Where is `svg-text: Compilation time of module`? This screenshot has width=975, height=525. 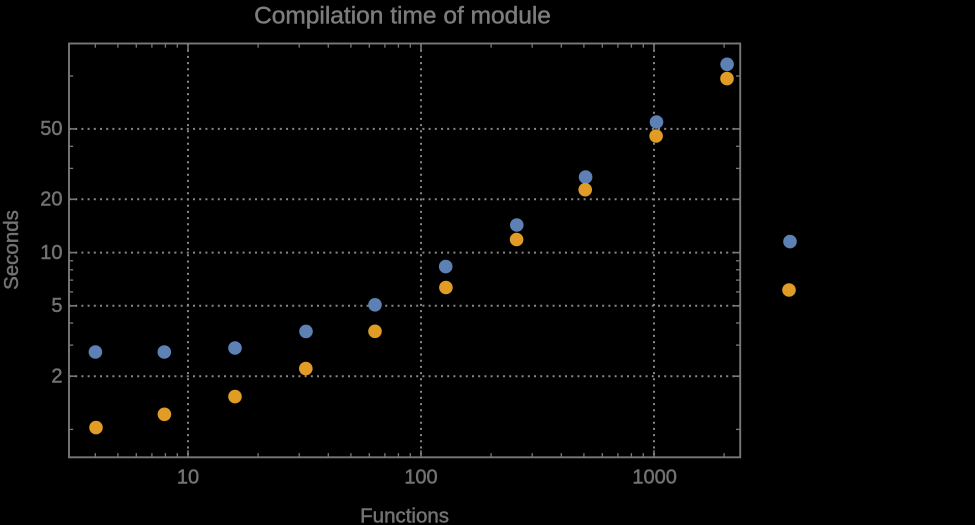 svg-text: Compilation time of module is located at coordinates (402, 16).